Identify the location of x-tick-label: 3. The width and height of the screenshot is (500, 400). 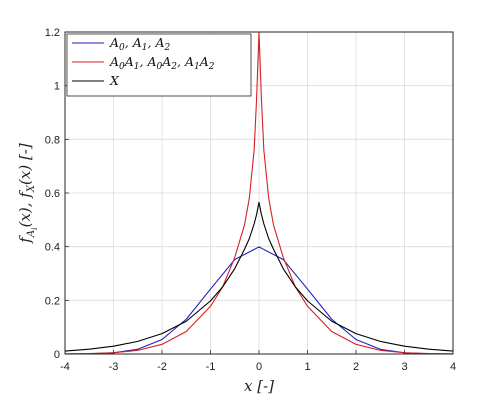
(404, 367).